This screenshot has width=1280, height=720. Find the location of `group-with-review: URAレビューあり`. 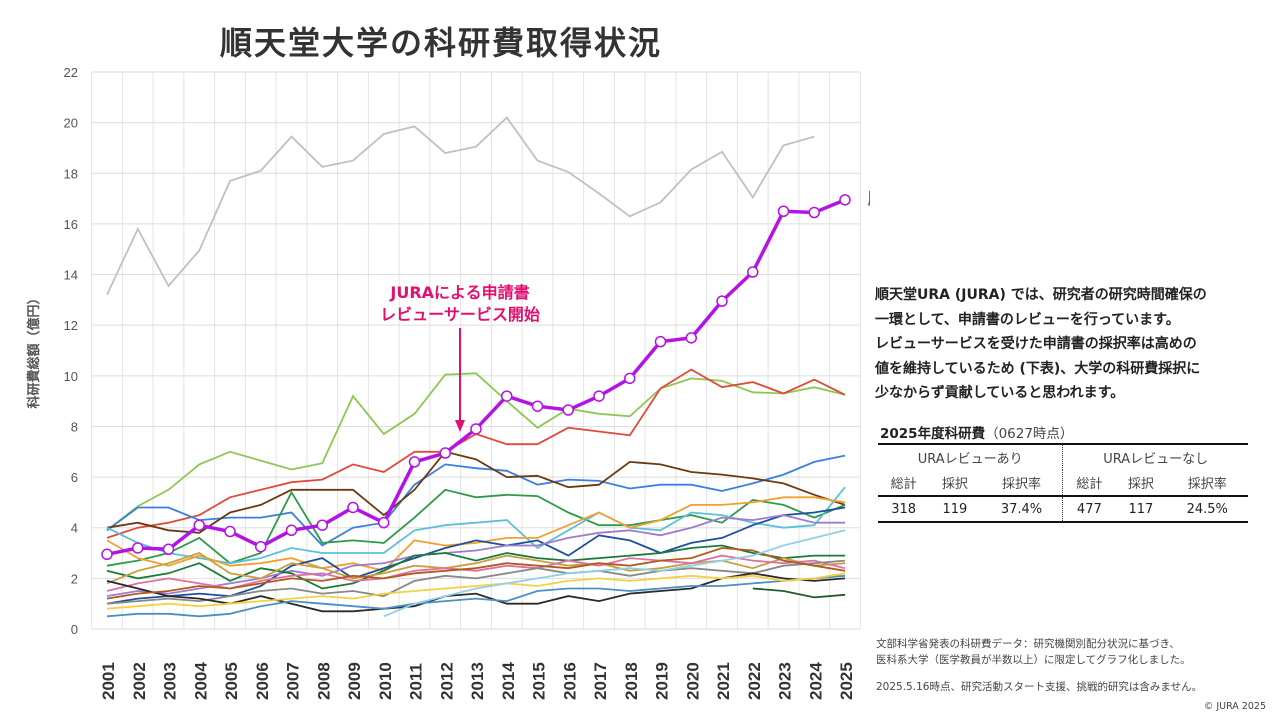

group-with-review: URAレビューあり is located at coordinates (971, 456).